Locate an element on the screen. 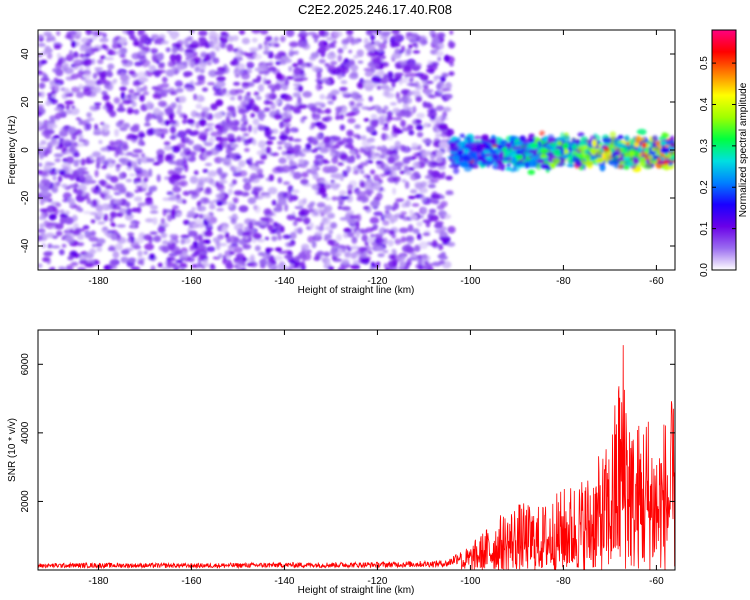 Image resolution: width=750 pixels, height=600 pixels. snr-xtick-label: -60 is located at coordinates (656, 581).